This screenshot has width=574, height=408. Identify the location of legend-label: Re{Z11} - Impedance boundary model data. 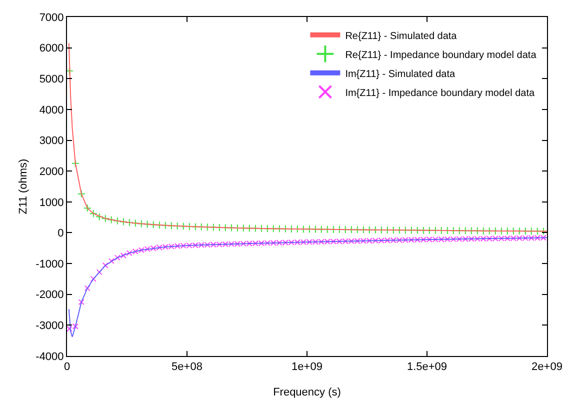
(441, 55).